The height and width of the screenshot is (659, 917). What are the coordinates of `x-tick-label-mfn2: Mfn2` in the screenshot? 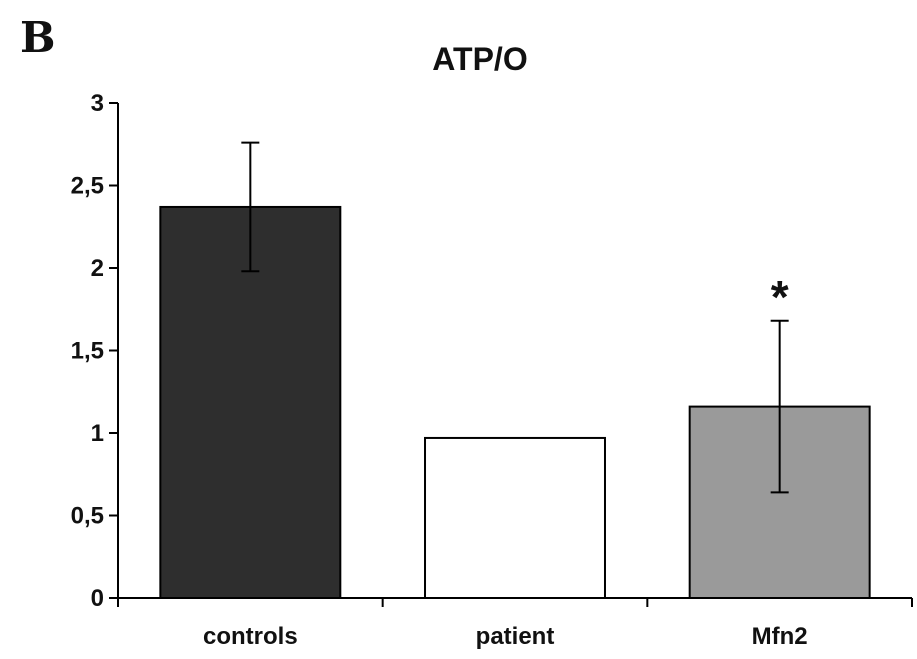 It's located at (780, 636).